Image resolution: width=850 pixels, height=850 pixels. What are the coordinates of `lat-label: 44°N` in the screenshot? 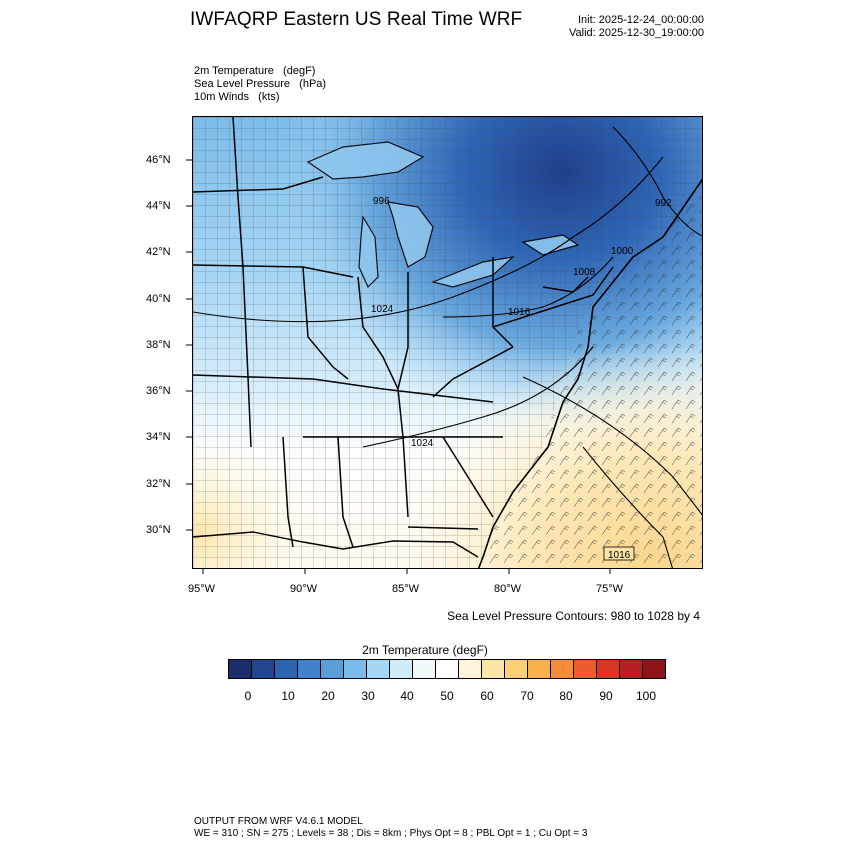 It's located at (158, 206).